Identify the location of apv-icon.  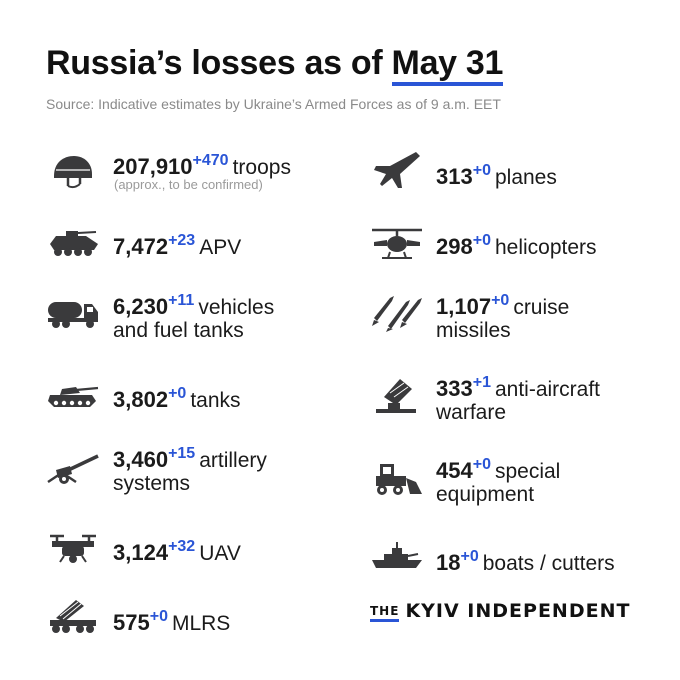
(73, 240).